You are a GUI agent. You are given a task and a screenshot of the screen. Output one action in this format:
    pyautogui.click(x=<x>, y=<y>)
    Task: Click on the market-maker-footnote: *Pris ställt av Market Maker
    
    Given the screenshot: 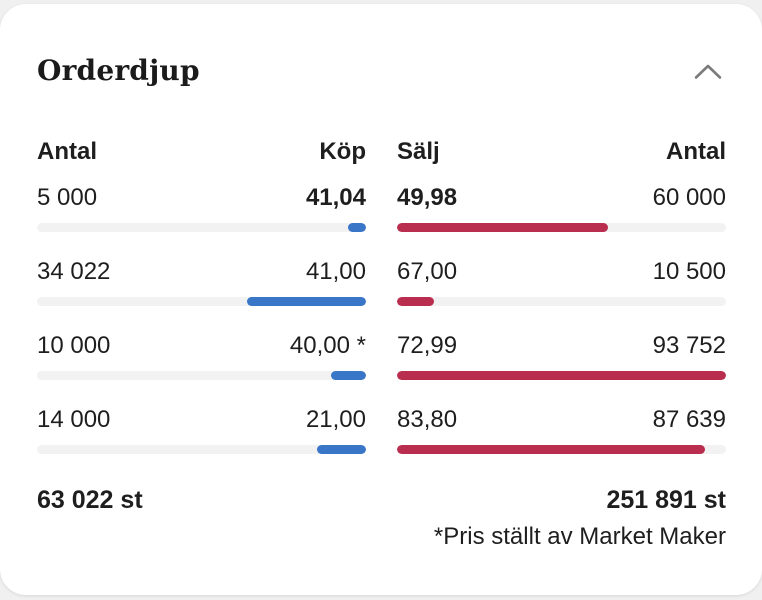 What is the action you would take?
    pyautogui.click(x=579, y=536)
    